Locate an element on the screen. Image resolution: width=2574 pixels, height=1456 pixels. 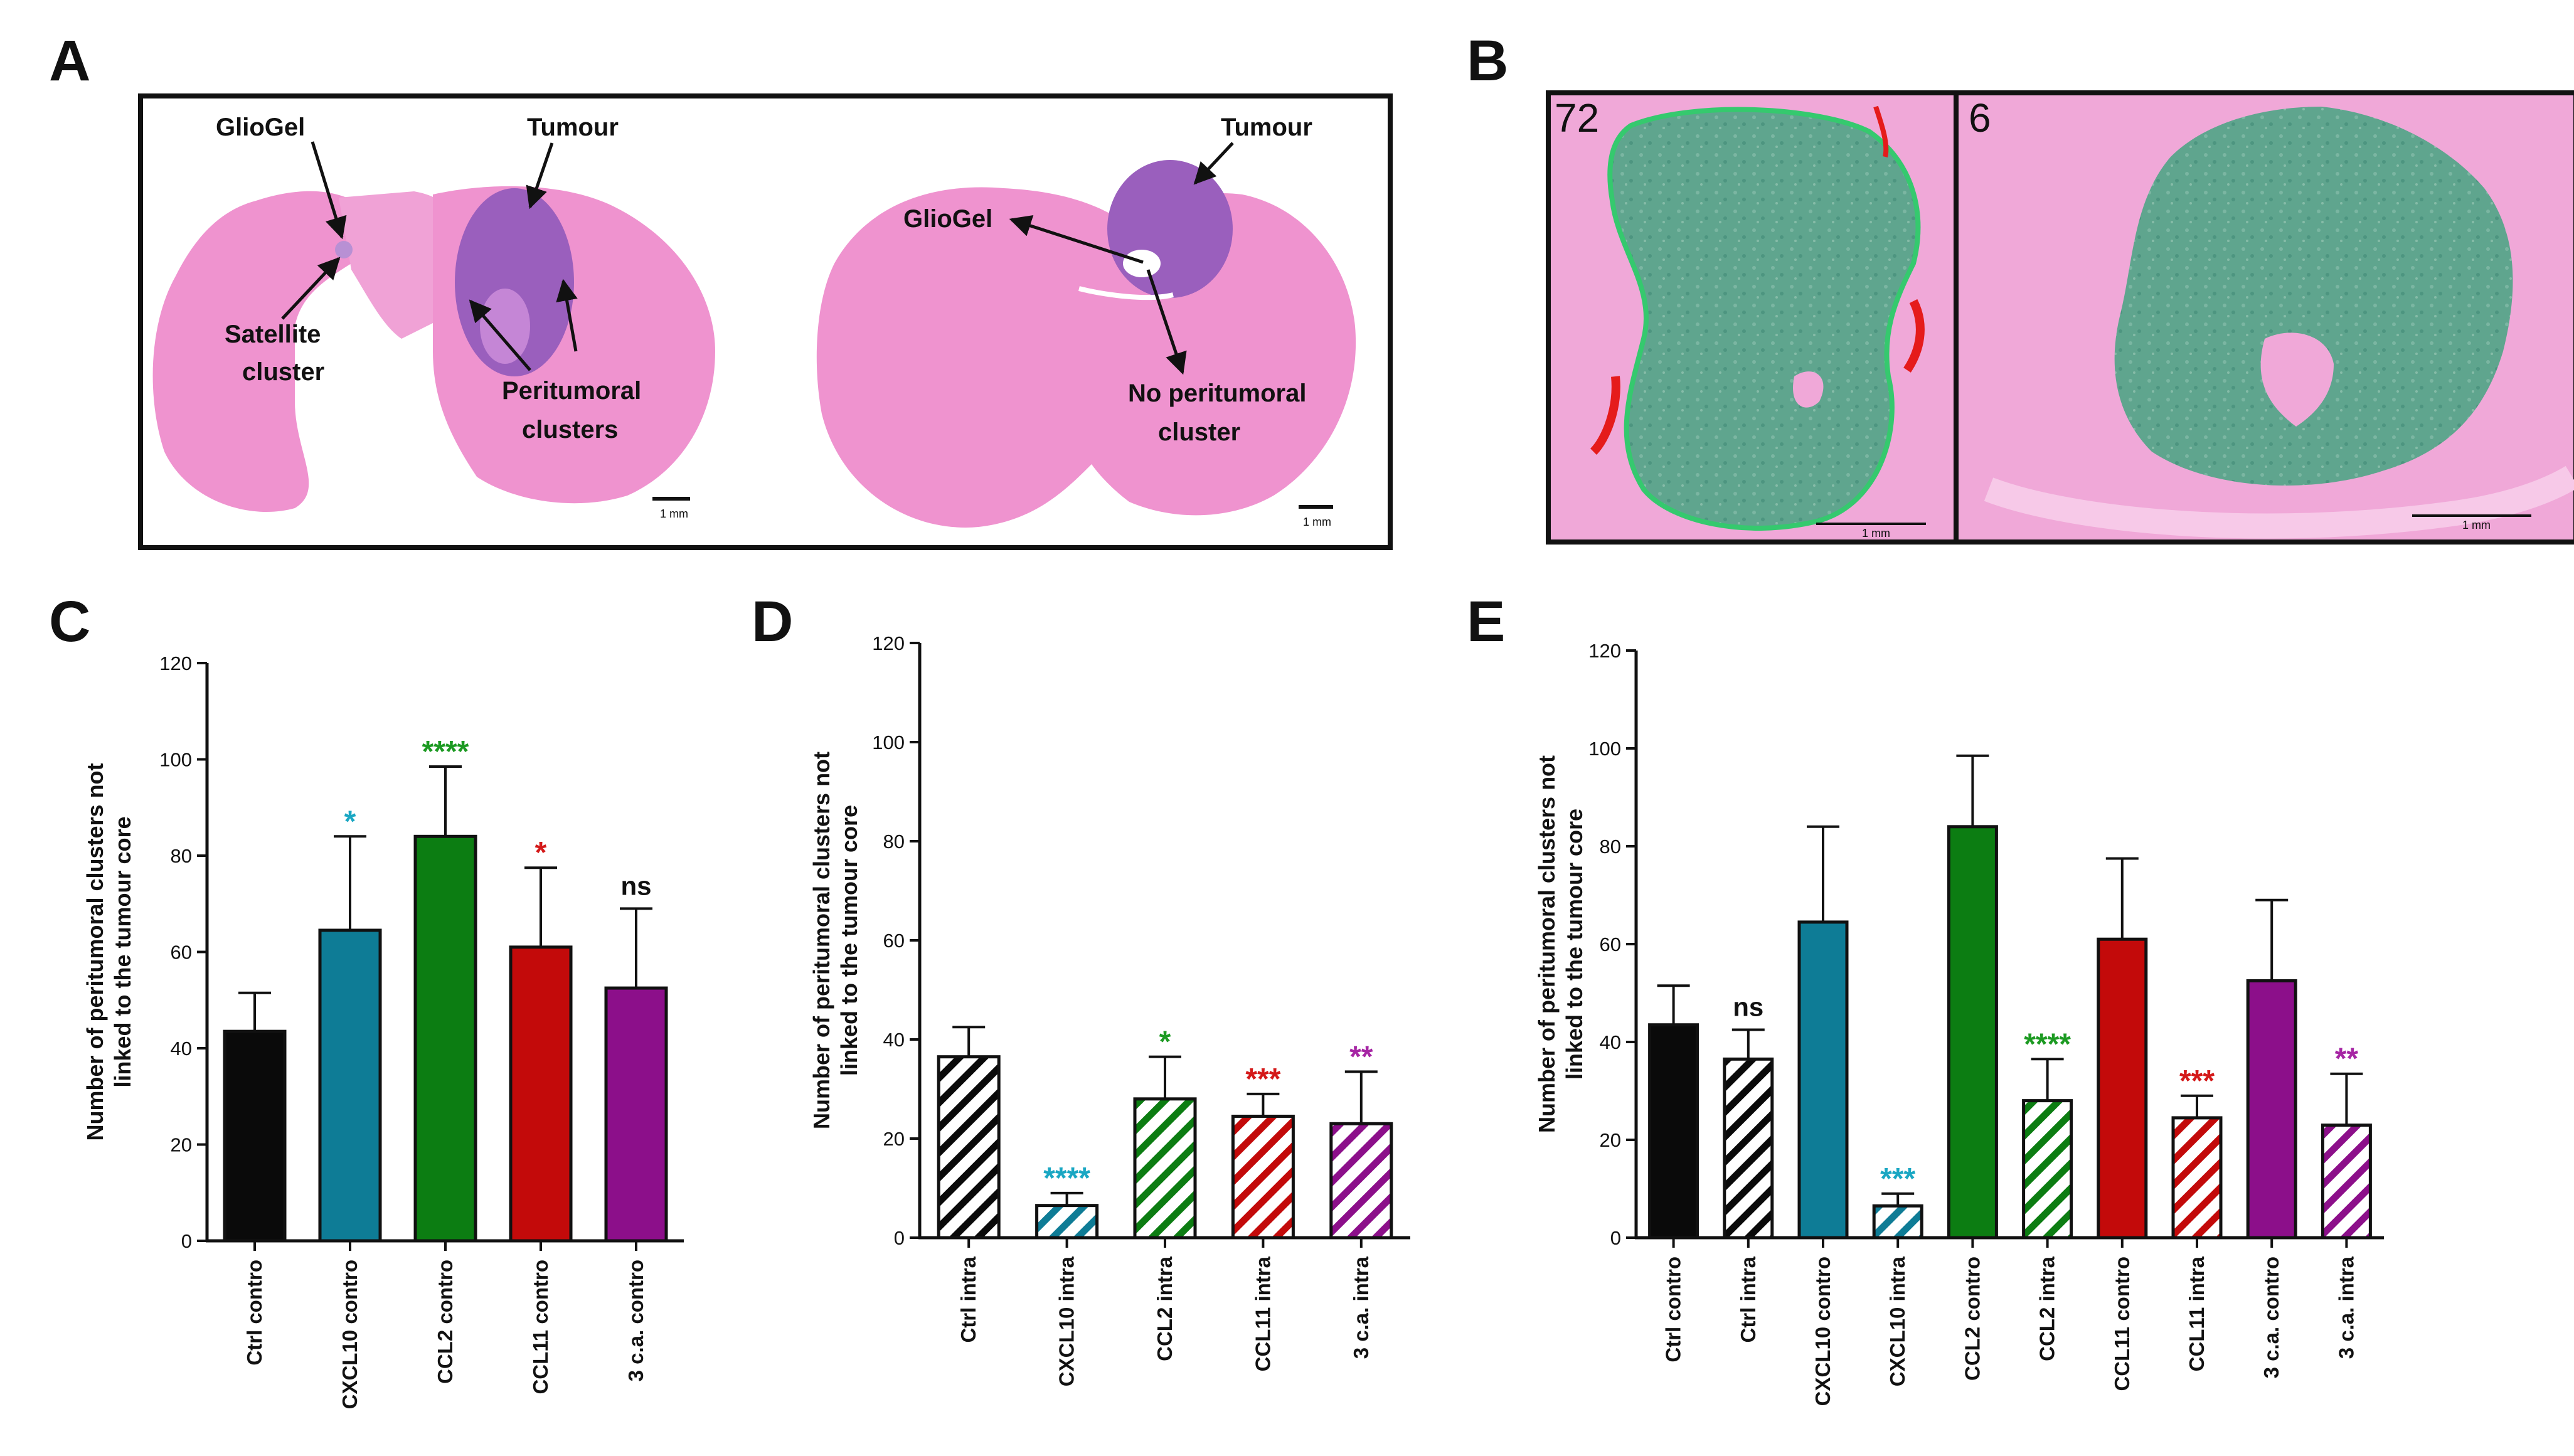
bar-ccl11-contro is located at coordinates (541, 1094).